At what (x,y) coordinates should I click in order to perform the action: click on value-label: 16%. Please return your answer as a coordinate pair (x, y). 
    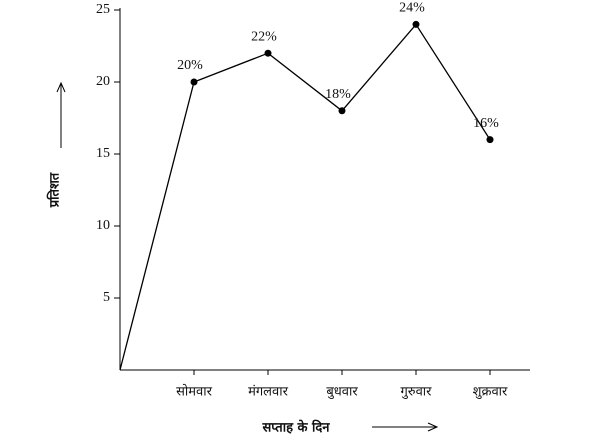
    Looking at the image, I should click on (486, 123).